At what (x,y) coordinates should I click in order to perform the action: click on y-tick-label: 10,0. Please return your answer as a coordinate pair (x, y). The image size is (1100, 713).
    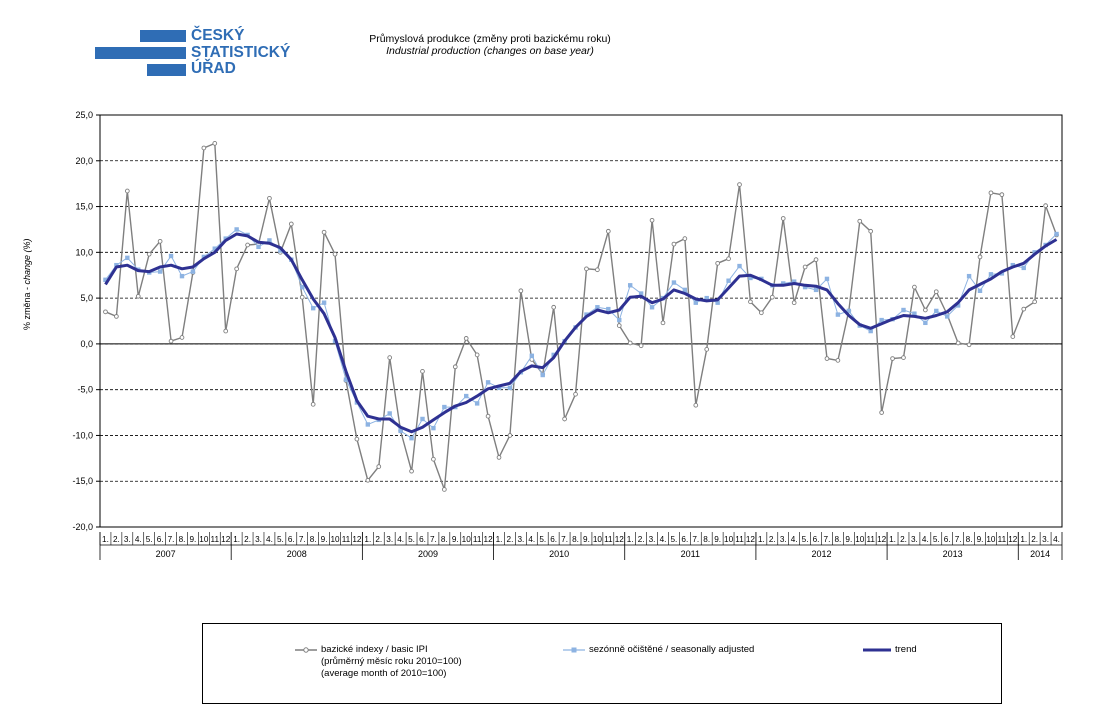
    Looking at the image, I should click on (84, 252).